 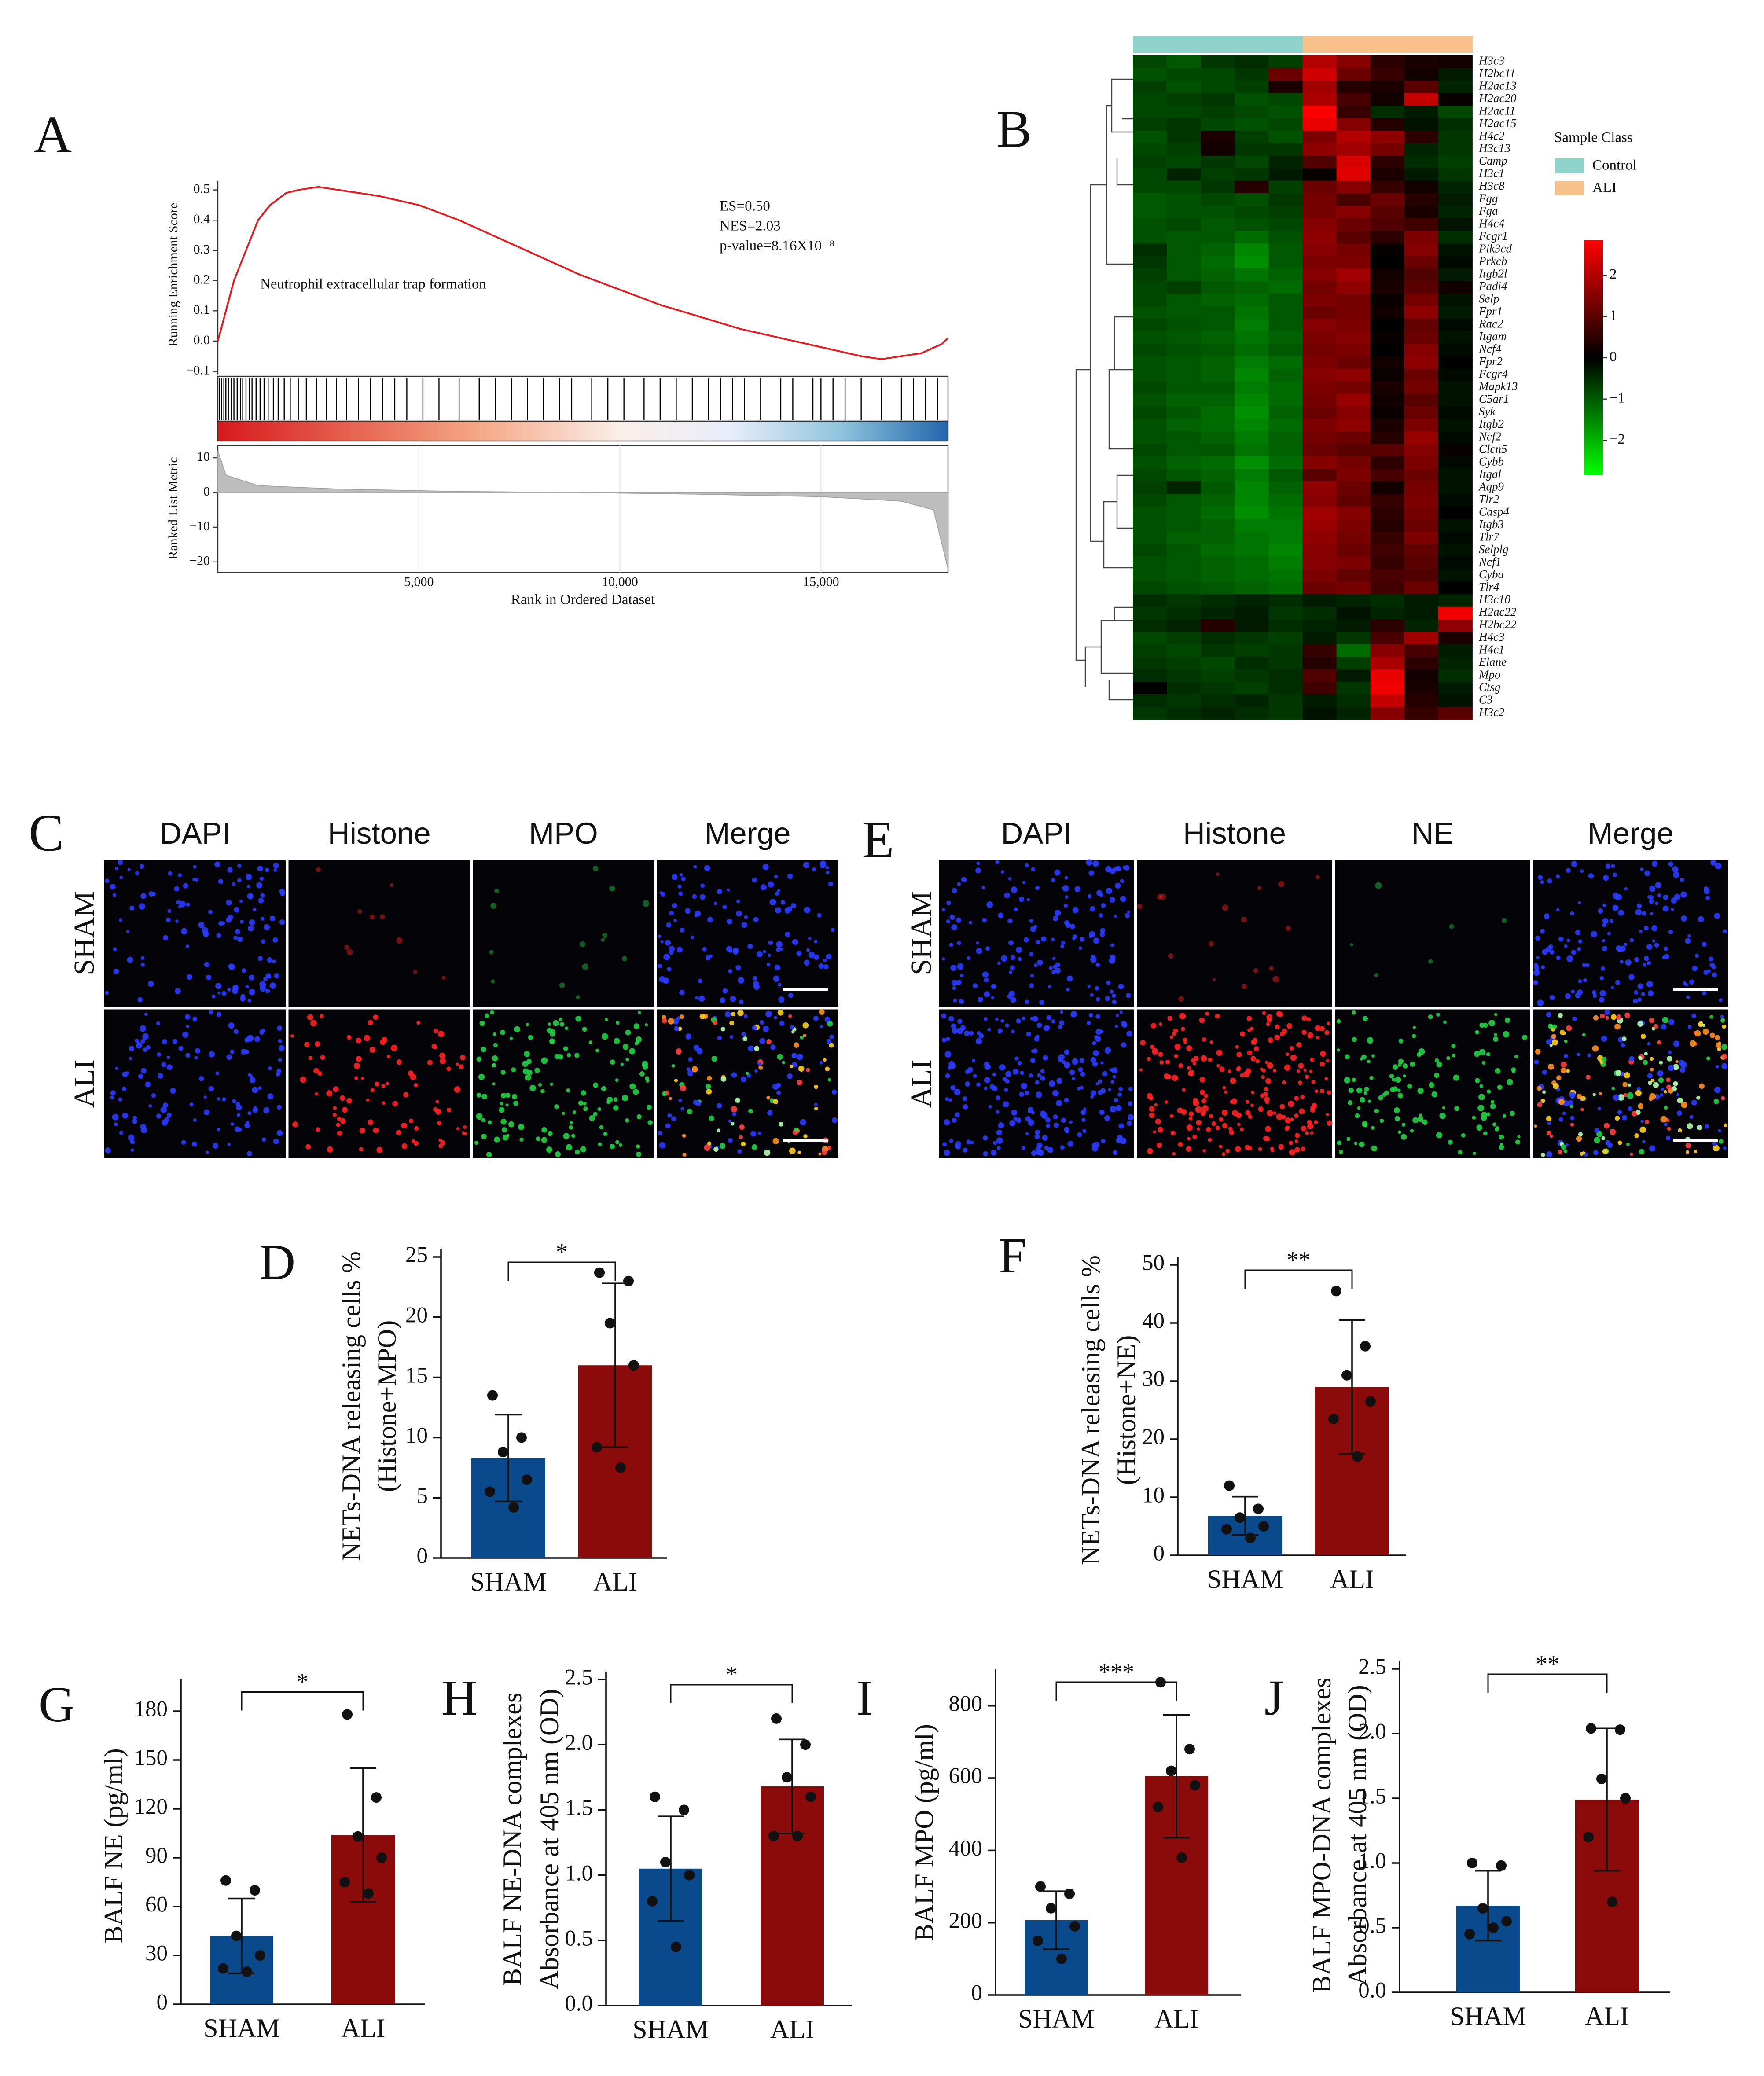 I want to click on row-label: Itgb3, so click(x=1491, y=524).